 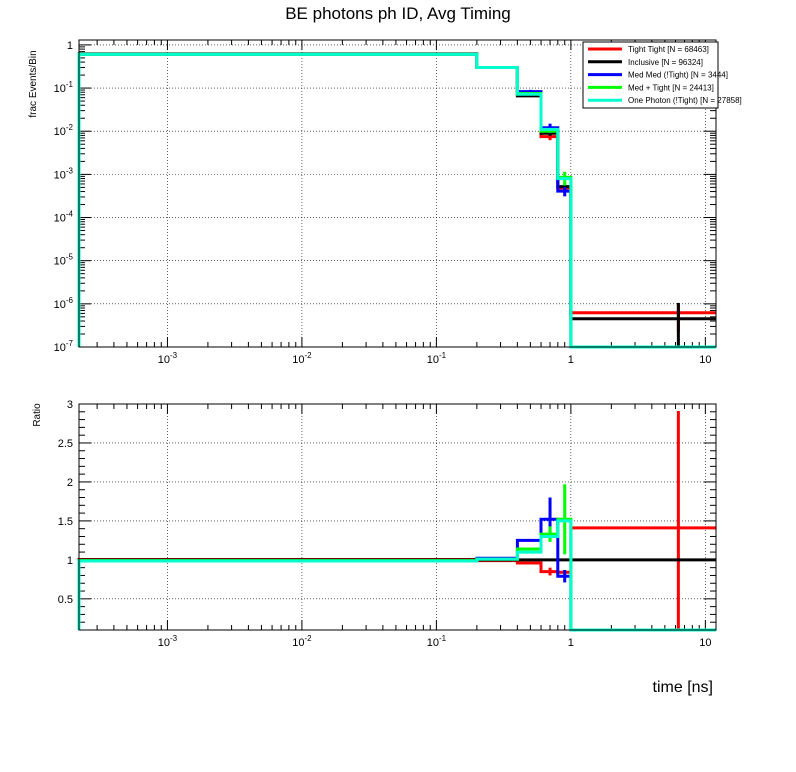 I want to click on y-tick-label: 10⁻², so click(x=64, y=130).